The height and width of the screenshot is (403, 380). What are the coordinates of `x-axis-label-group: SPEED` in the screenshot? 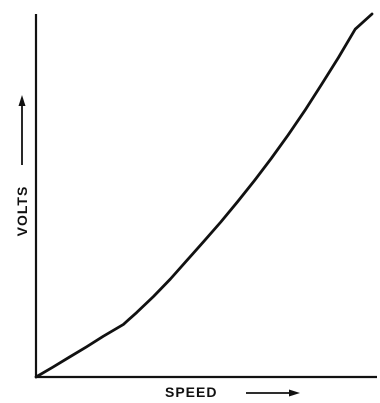 It's located at (232, 392).